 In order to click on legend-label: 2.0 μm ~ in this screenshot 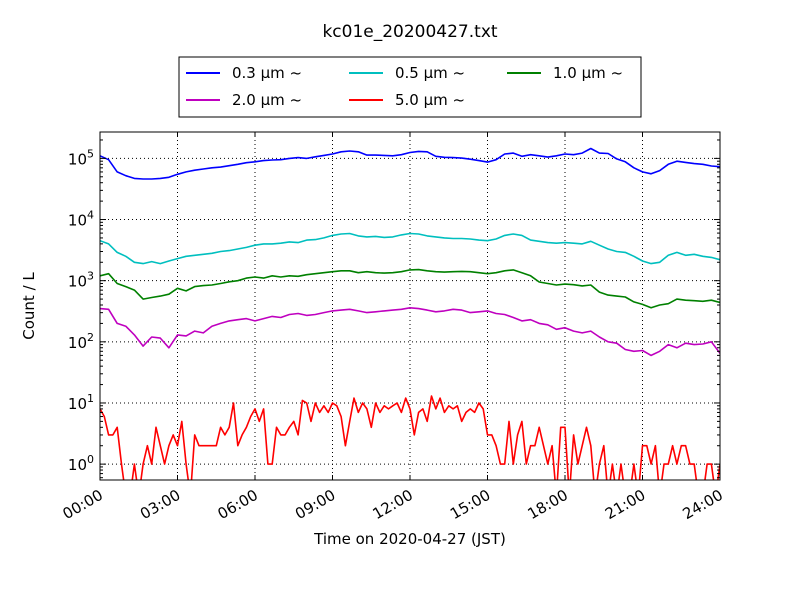, I will do `click(267, 100)`.